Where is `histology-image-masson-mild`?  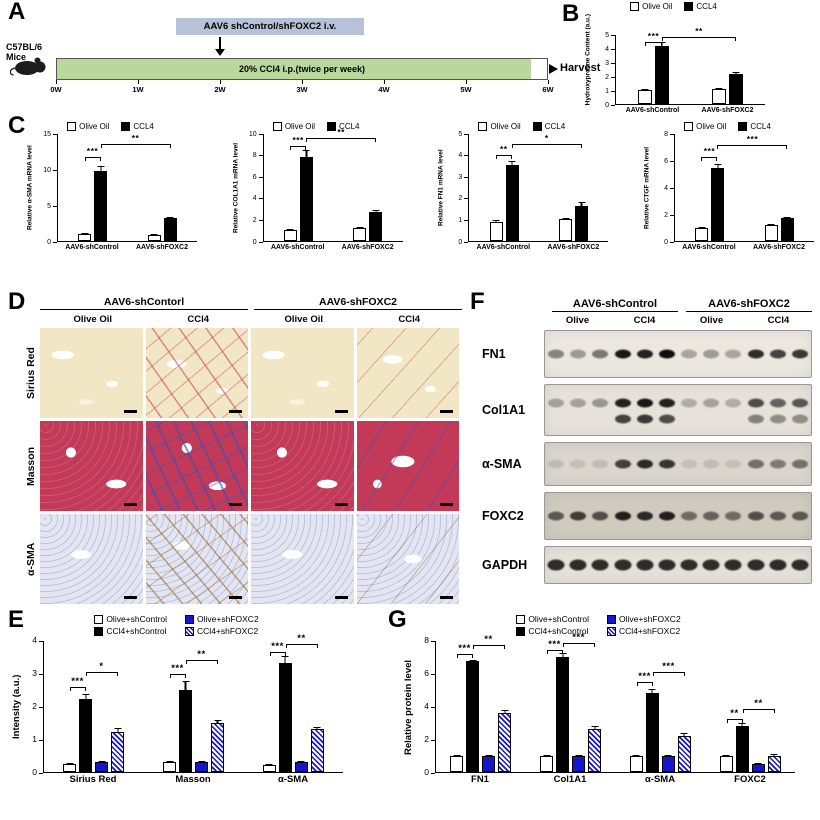 histology-image-masson-mild is located at coordinates (407, 466).